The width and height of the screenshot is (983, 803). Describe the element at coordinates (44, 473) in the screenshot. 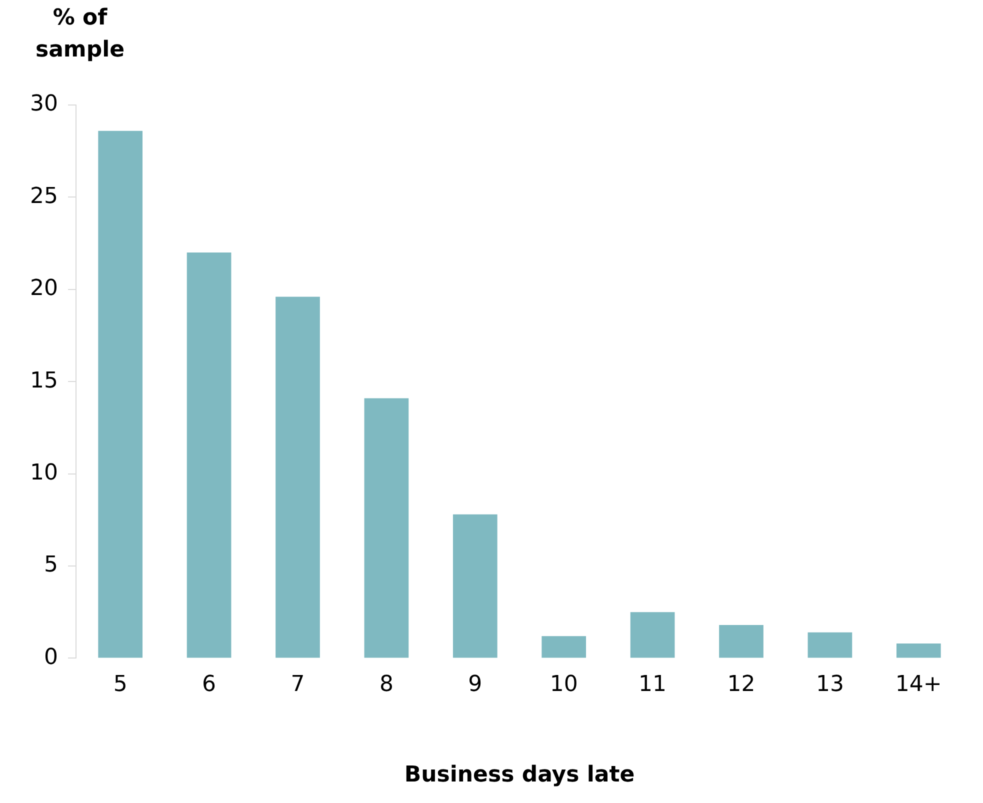

I see `y-tick-label: 10` at that location.